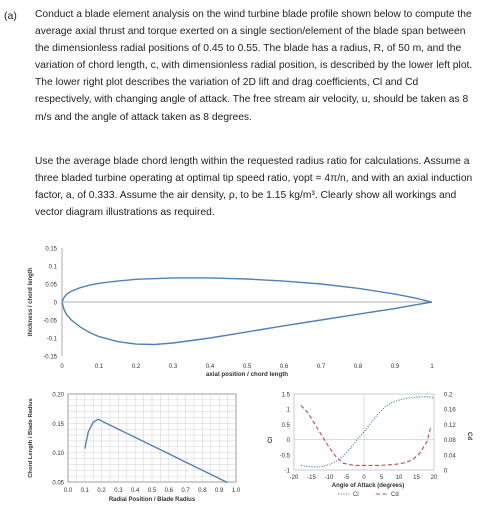 Image resolution: width=484 pixels, height=515 pixels. What do you see at coordinates (31, 438) in the screenshot?
I see `y-axis-label: Chord Length / Blade Radius` at bounding box center [31, 438].